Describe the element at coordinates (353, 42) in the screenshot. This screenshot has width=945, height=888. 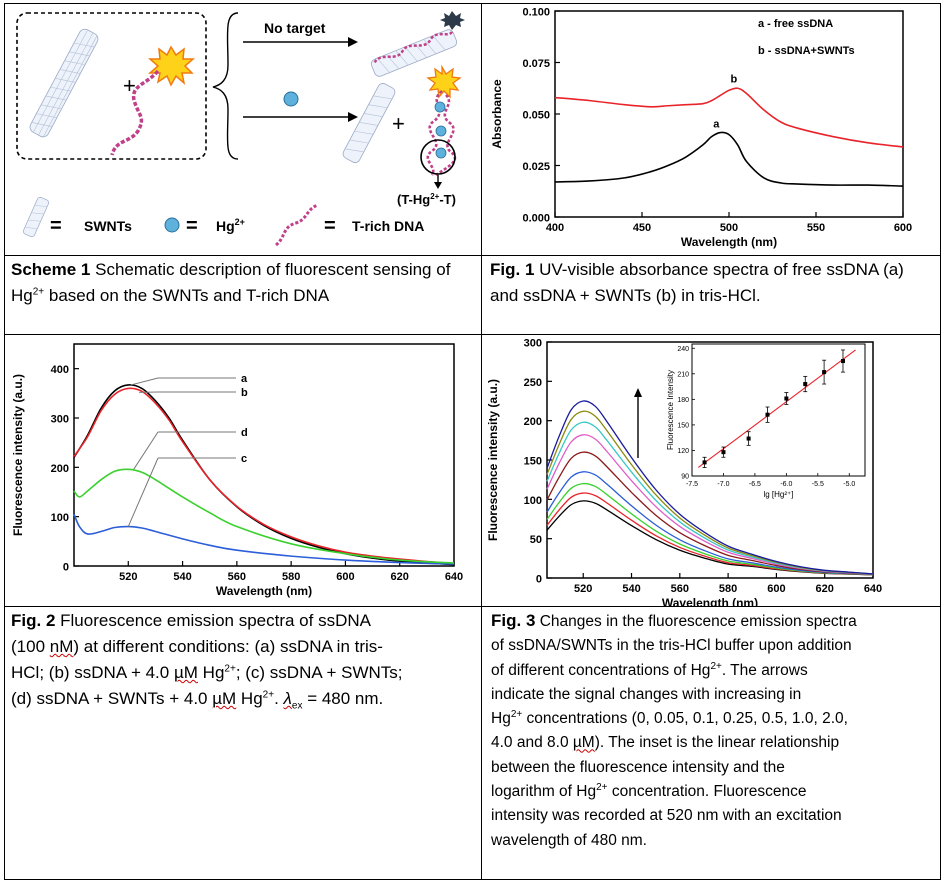
I see `arrow-top-head` at that location.